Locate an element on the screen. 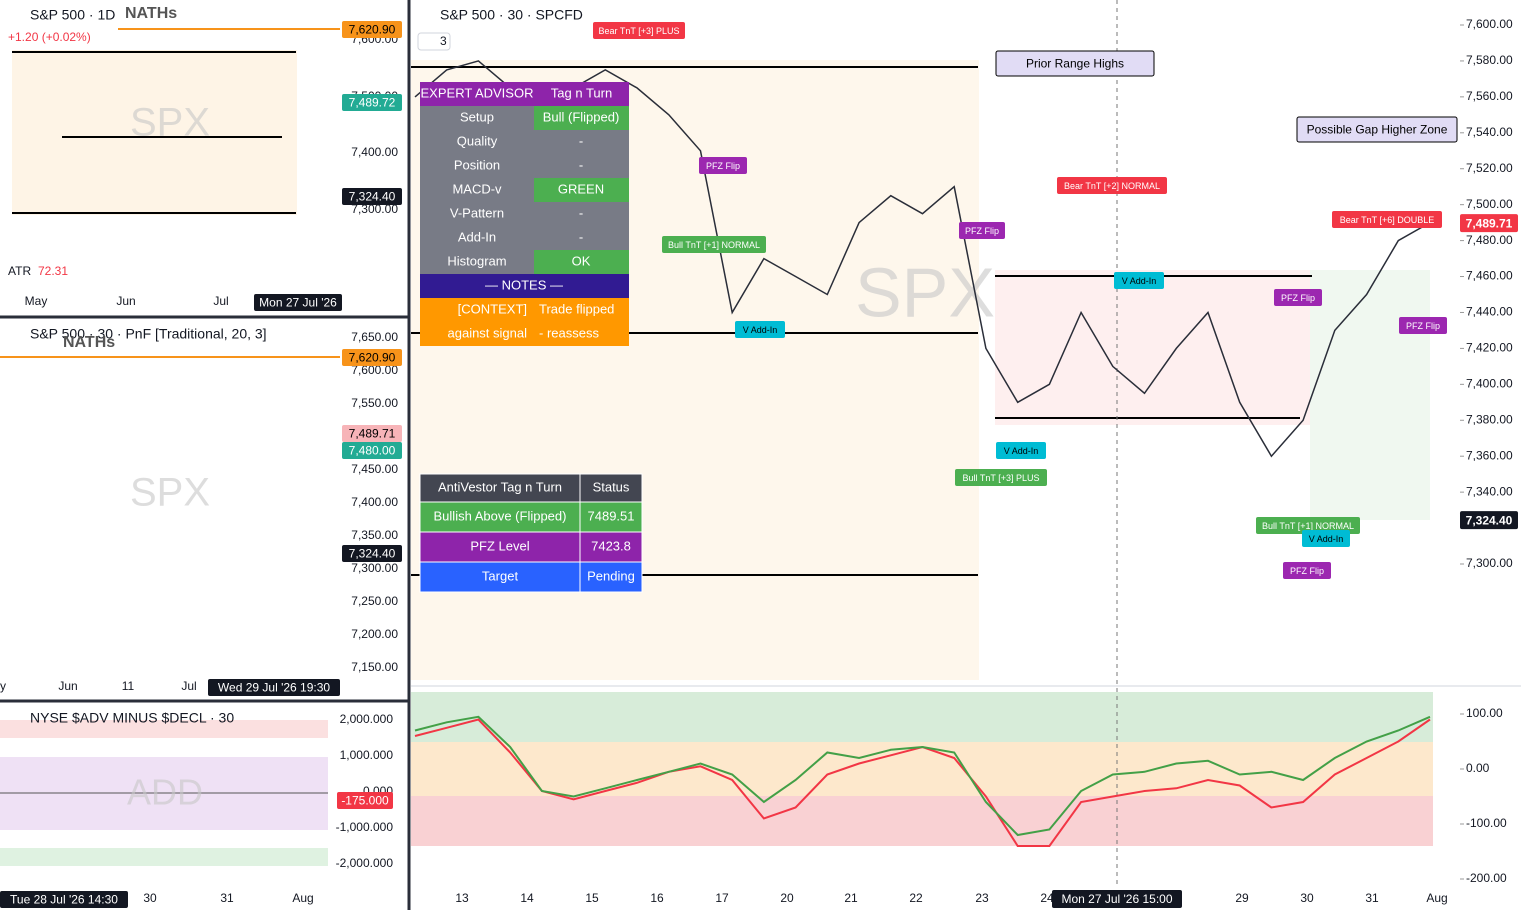 The width and height of the screenshot is (1521, 910). osc-fast-line is located at coordinates (922, 776).